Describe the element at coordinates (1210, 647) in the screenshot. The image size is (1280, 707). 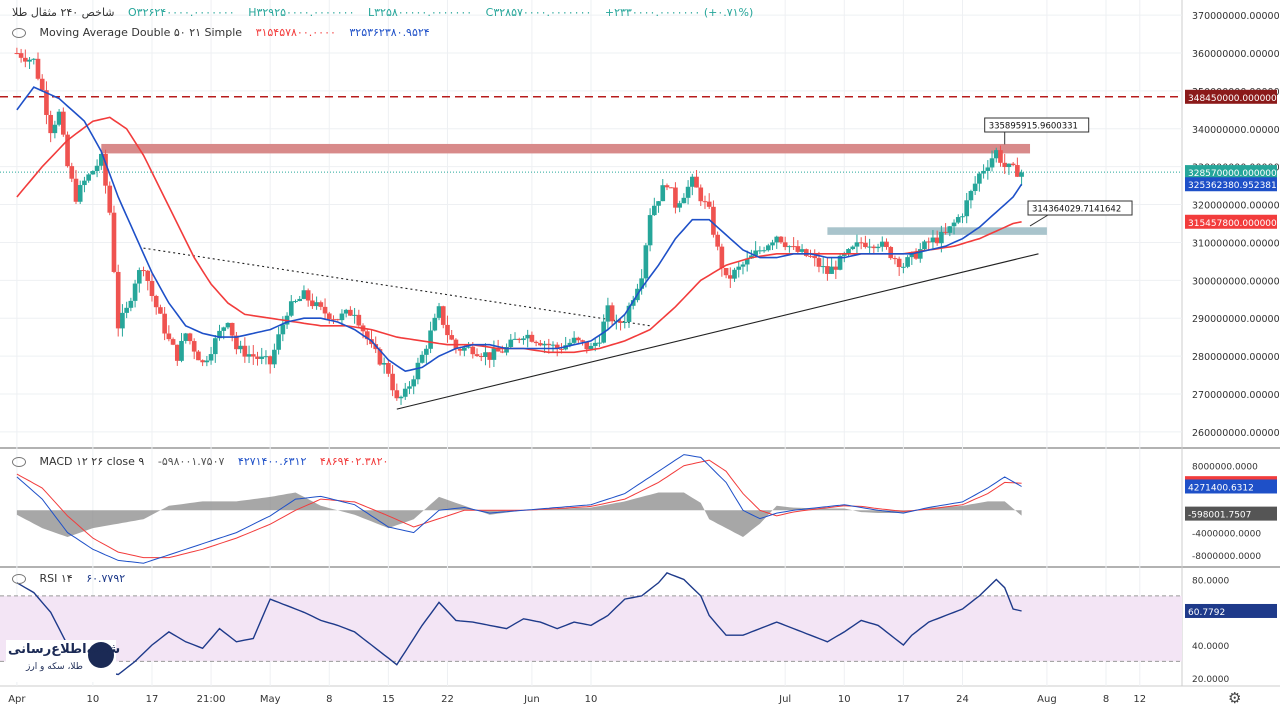
I see `rsi-tick-label: 40.0000` at that location.